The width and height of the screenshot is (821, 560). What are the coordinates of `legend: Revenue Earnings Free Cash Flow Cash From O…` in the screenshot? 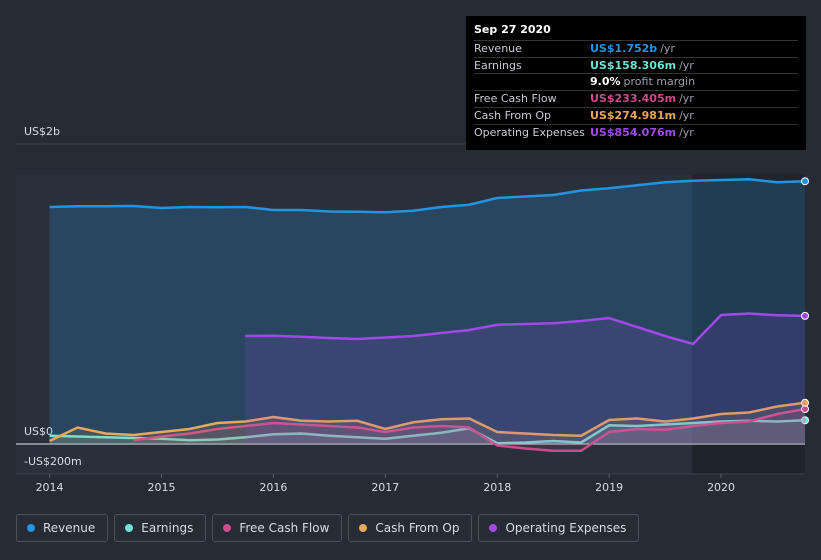 It's located at (328, 528).